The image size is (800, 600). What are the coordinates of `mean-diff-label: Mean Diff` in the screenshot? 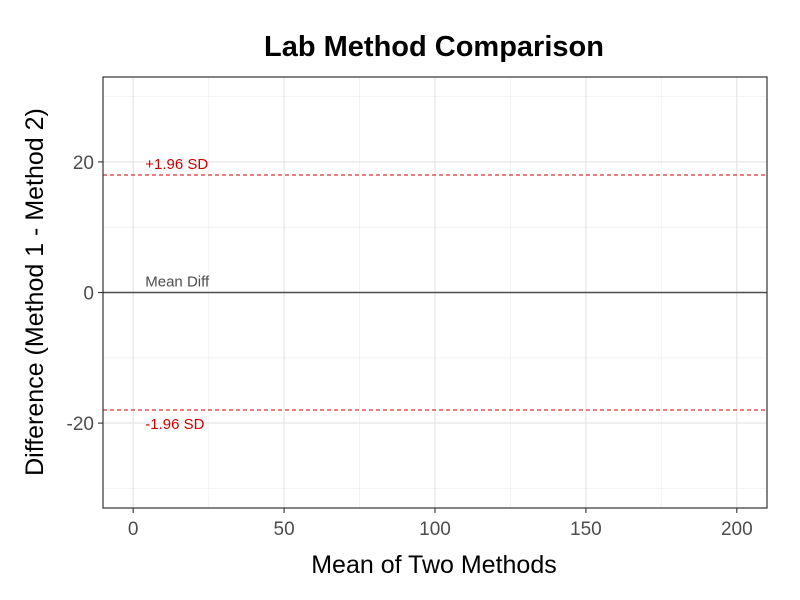 It's located at (177, 282).